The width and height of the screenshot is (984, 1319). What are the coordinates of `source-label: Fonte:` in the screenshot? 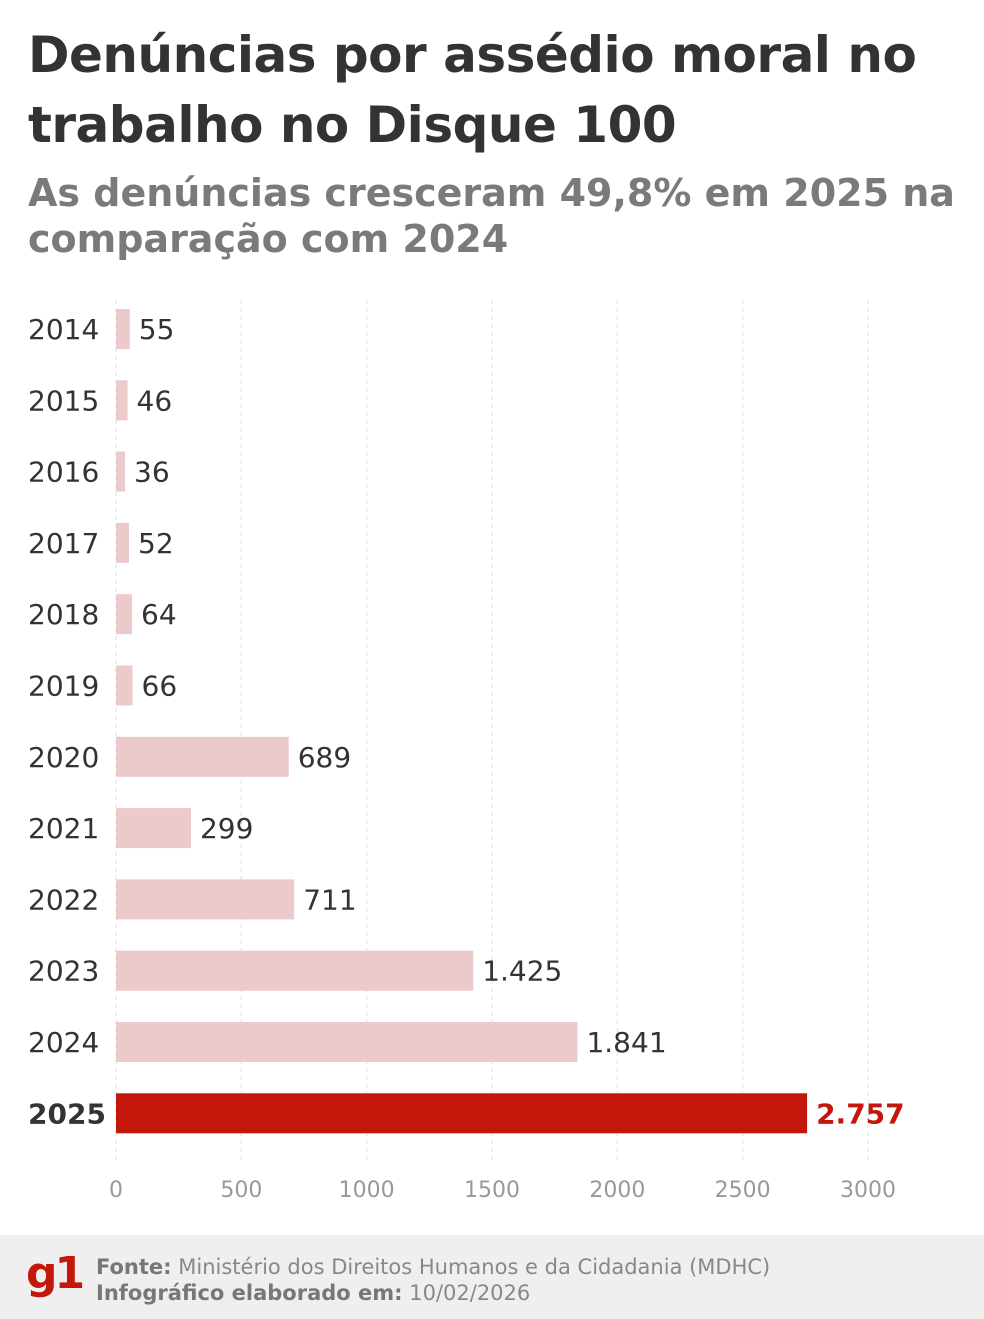 It's located at (134, 1267).